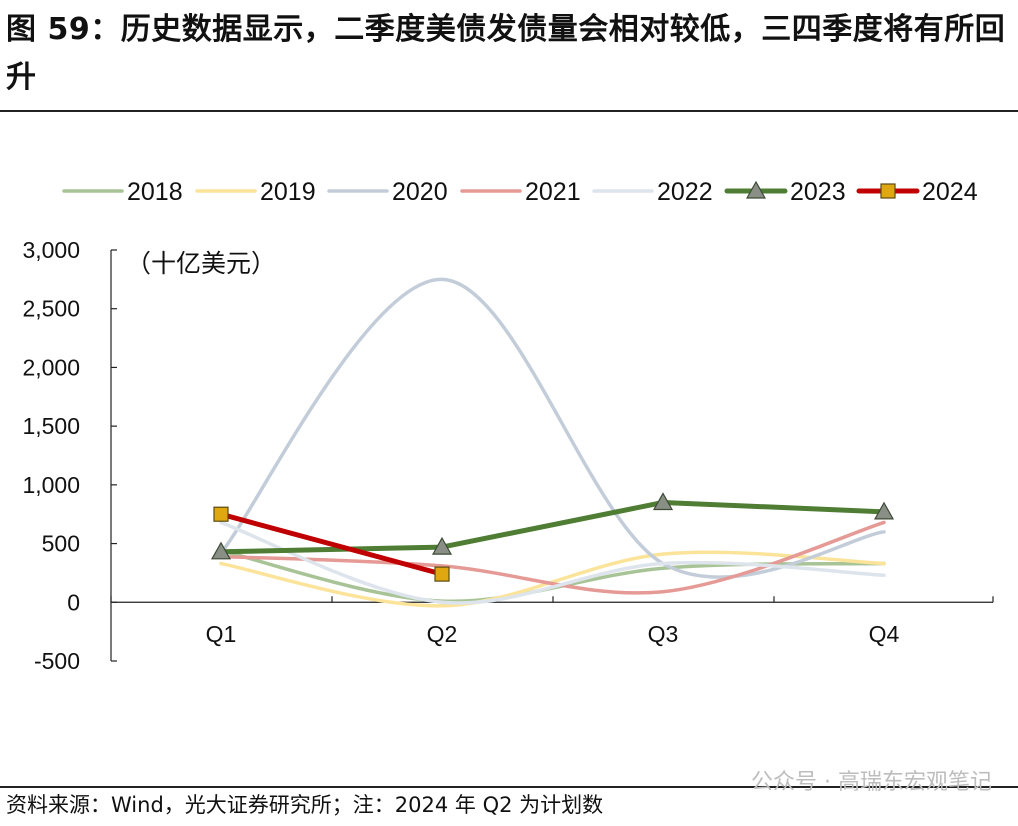 The width and height of the screenshot is (1018, 826). I want to click on legend-label: 2022, so click(685, 192).